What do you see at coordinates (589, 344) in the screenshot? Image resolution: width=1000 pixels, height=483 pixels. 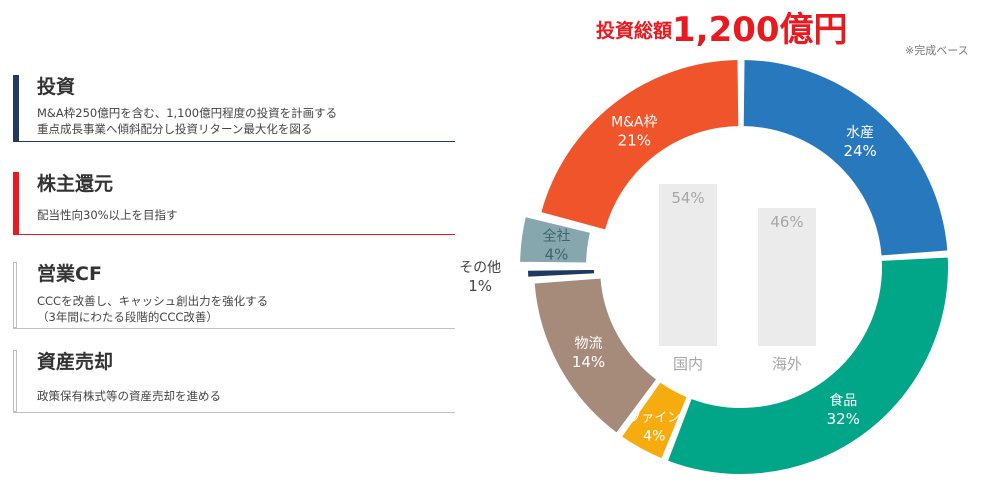 I see `slice-label: 物流` at bounding box center [589, 344].